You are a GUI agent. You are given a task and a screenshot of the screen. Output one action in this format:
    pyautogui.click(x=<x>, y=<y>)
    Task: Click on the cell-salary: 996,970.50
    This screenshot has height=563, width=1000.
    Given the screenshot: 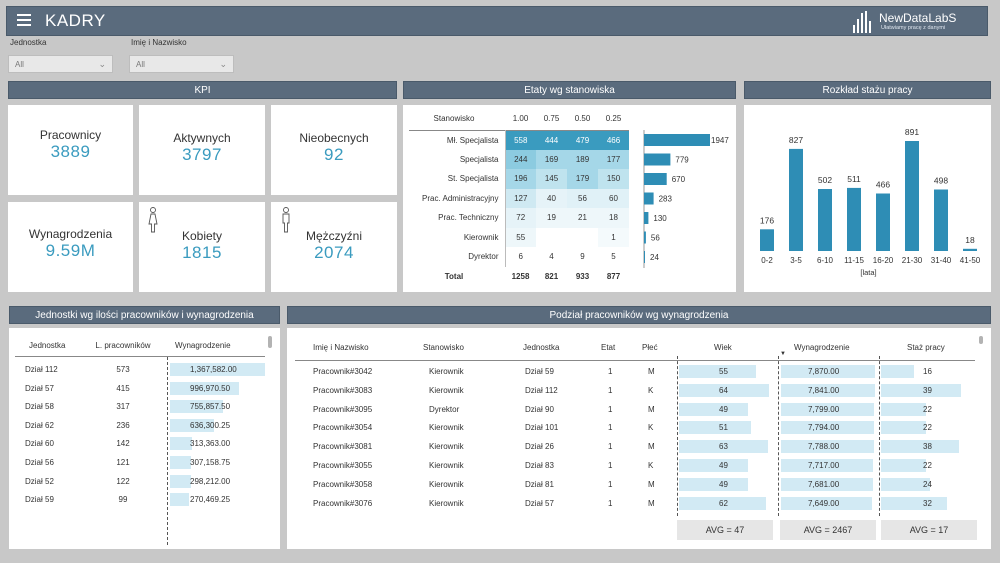 What is the action you would take?
    pyautogui.click(x=210, y=388)
    